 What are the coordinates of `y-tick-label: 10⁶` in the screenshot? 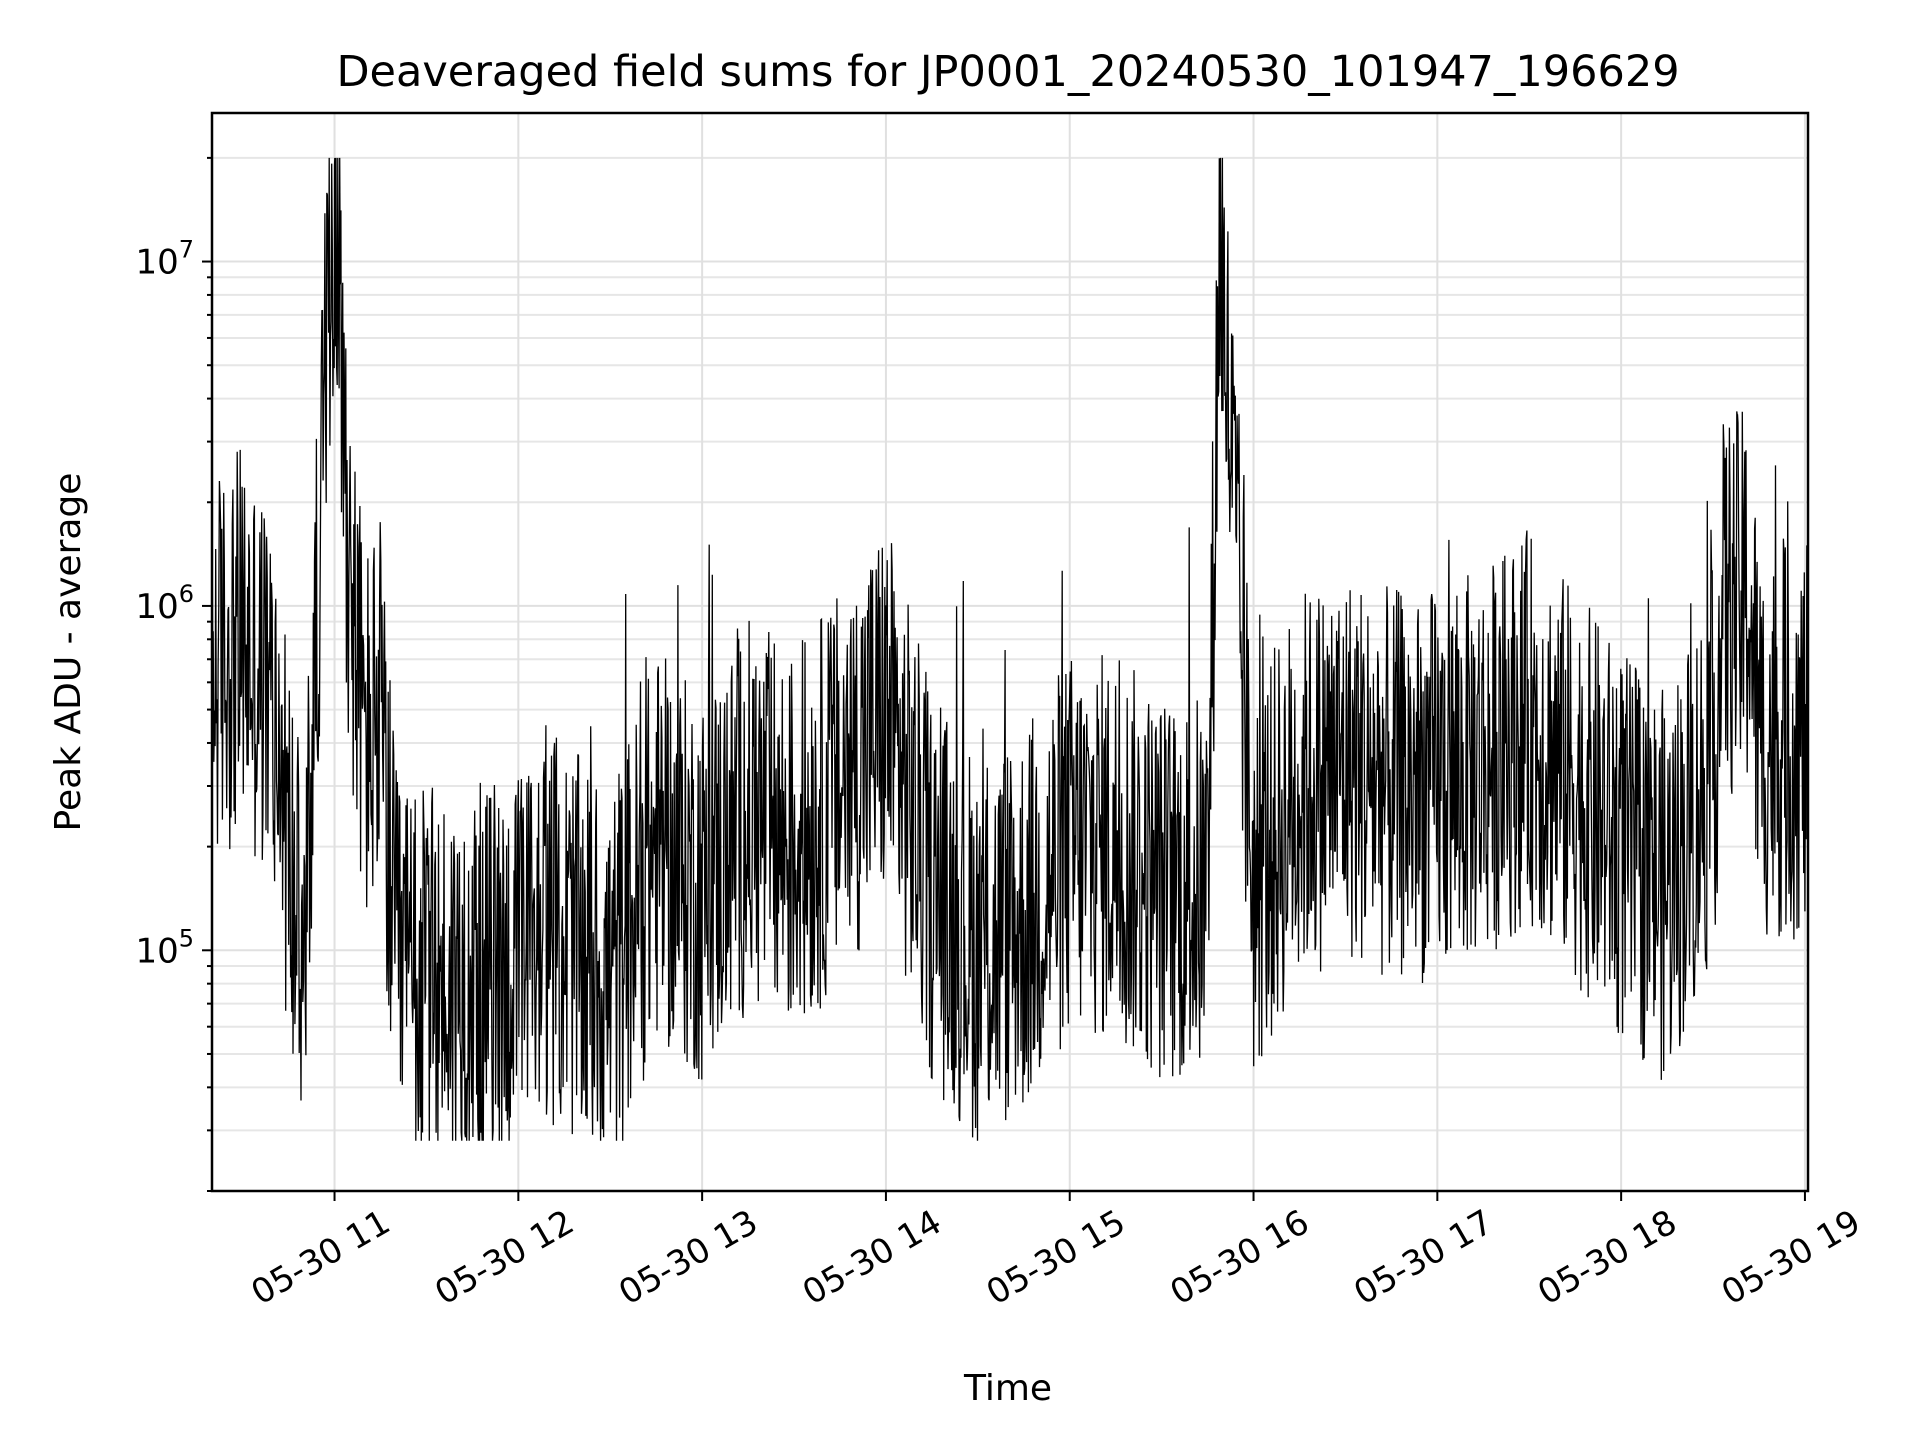 It's located at (164, 603).